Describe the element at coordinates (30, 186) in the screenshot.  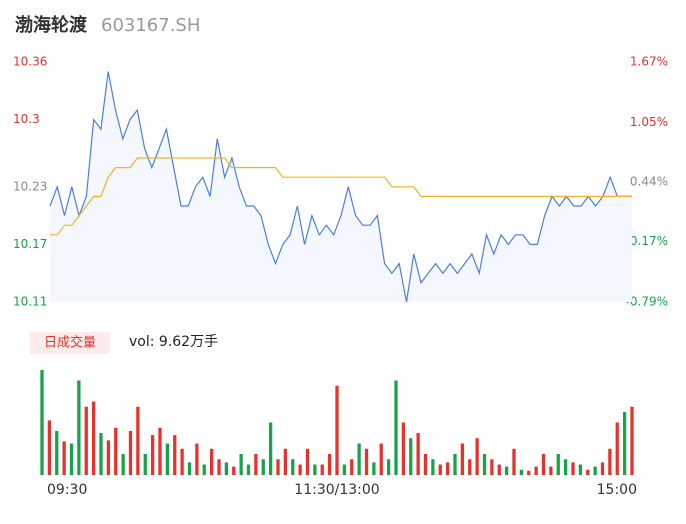
I see `y-tick-label: 10.23` at that location.